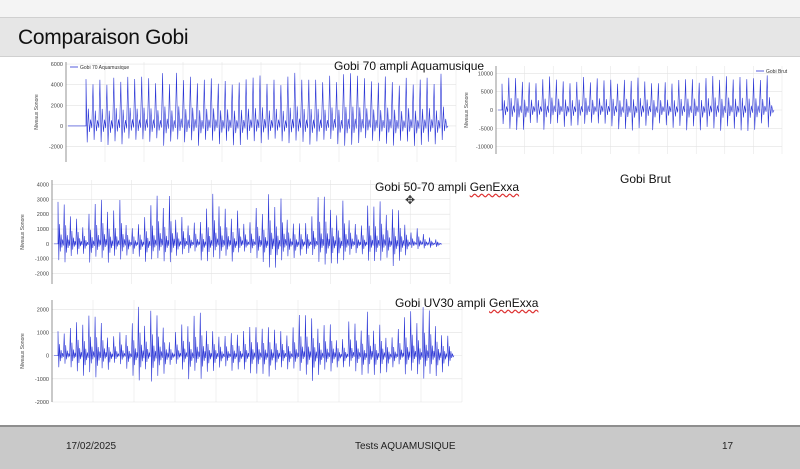 The height and width of the screenshot is (469, 800). What do you see at coordinates (487, 93) in the screenshot?
I see `y-tick-label: 5000` at bounding box center [487, 93].